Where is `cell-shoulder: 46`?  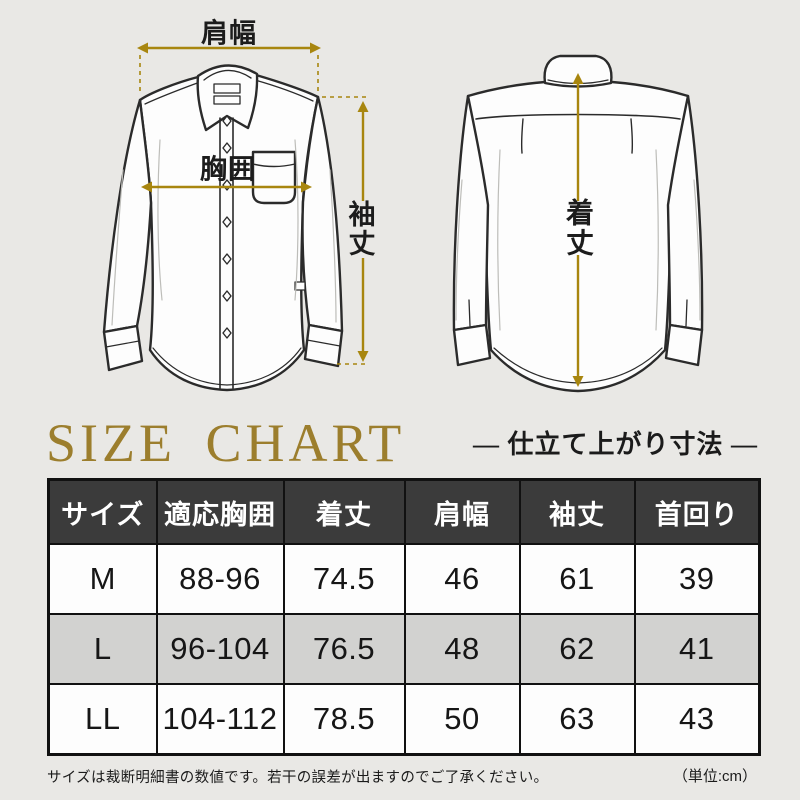 cell-shoulder: 46 is located at coordinates (462, 579).